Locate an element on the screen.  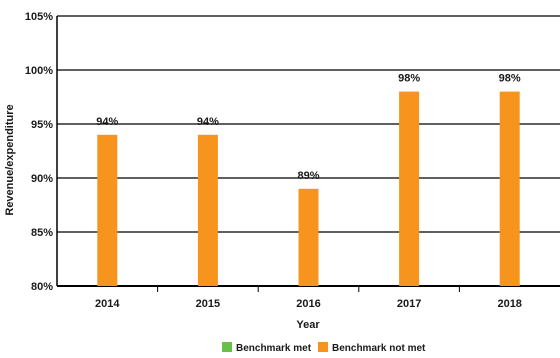
x-tick-label: 2015 is located at coordinates (208, 304).